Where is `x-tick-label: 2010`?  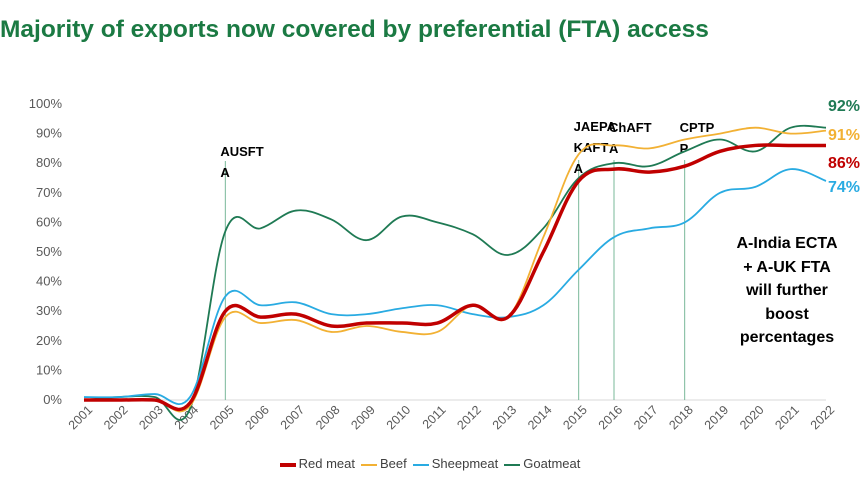 x-tick-label: 2010 is located at coordinates (399, 418).